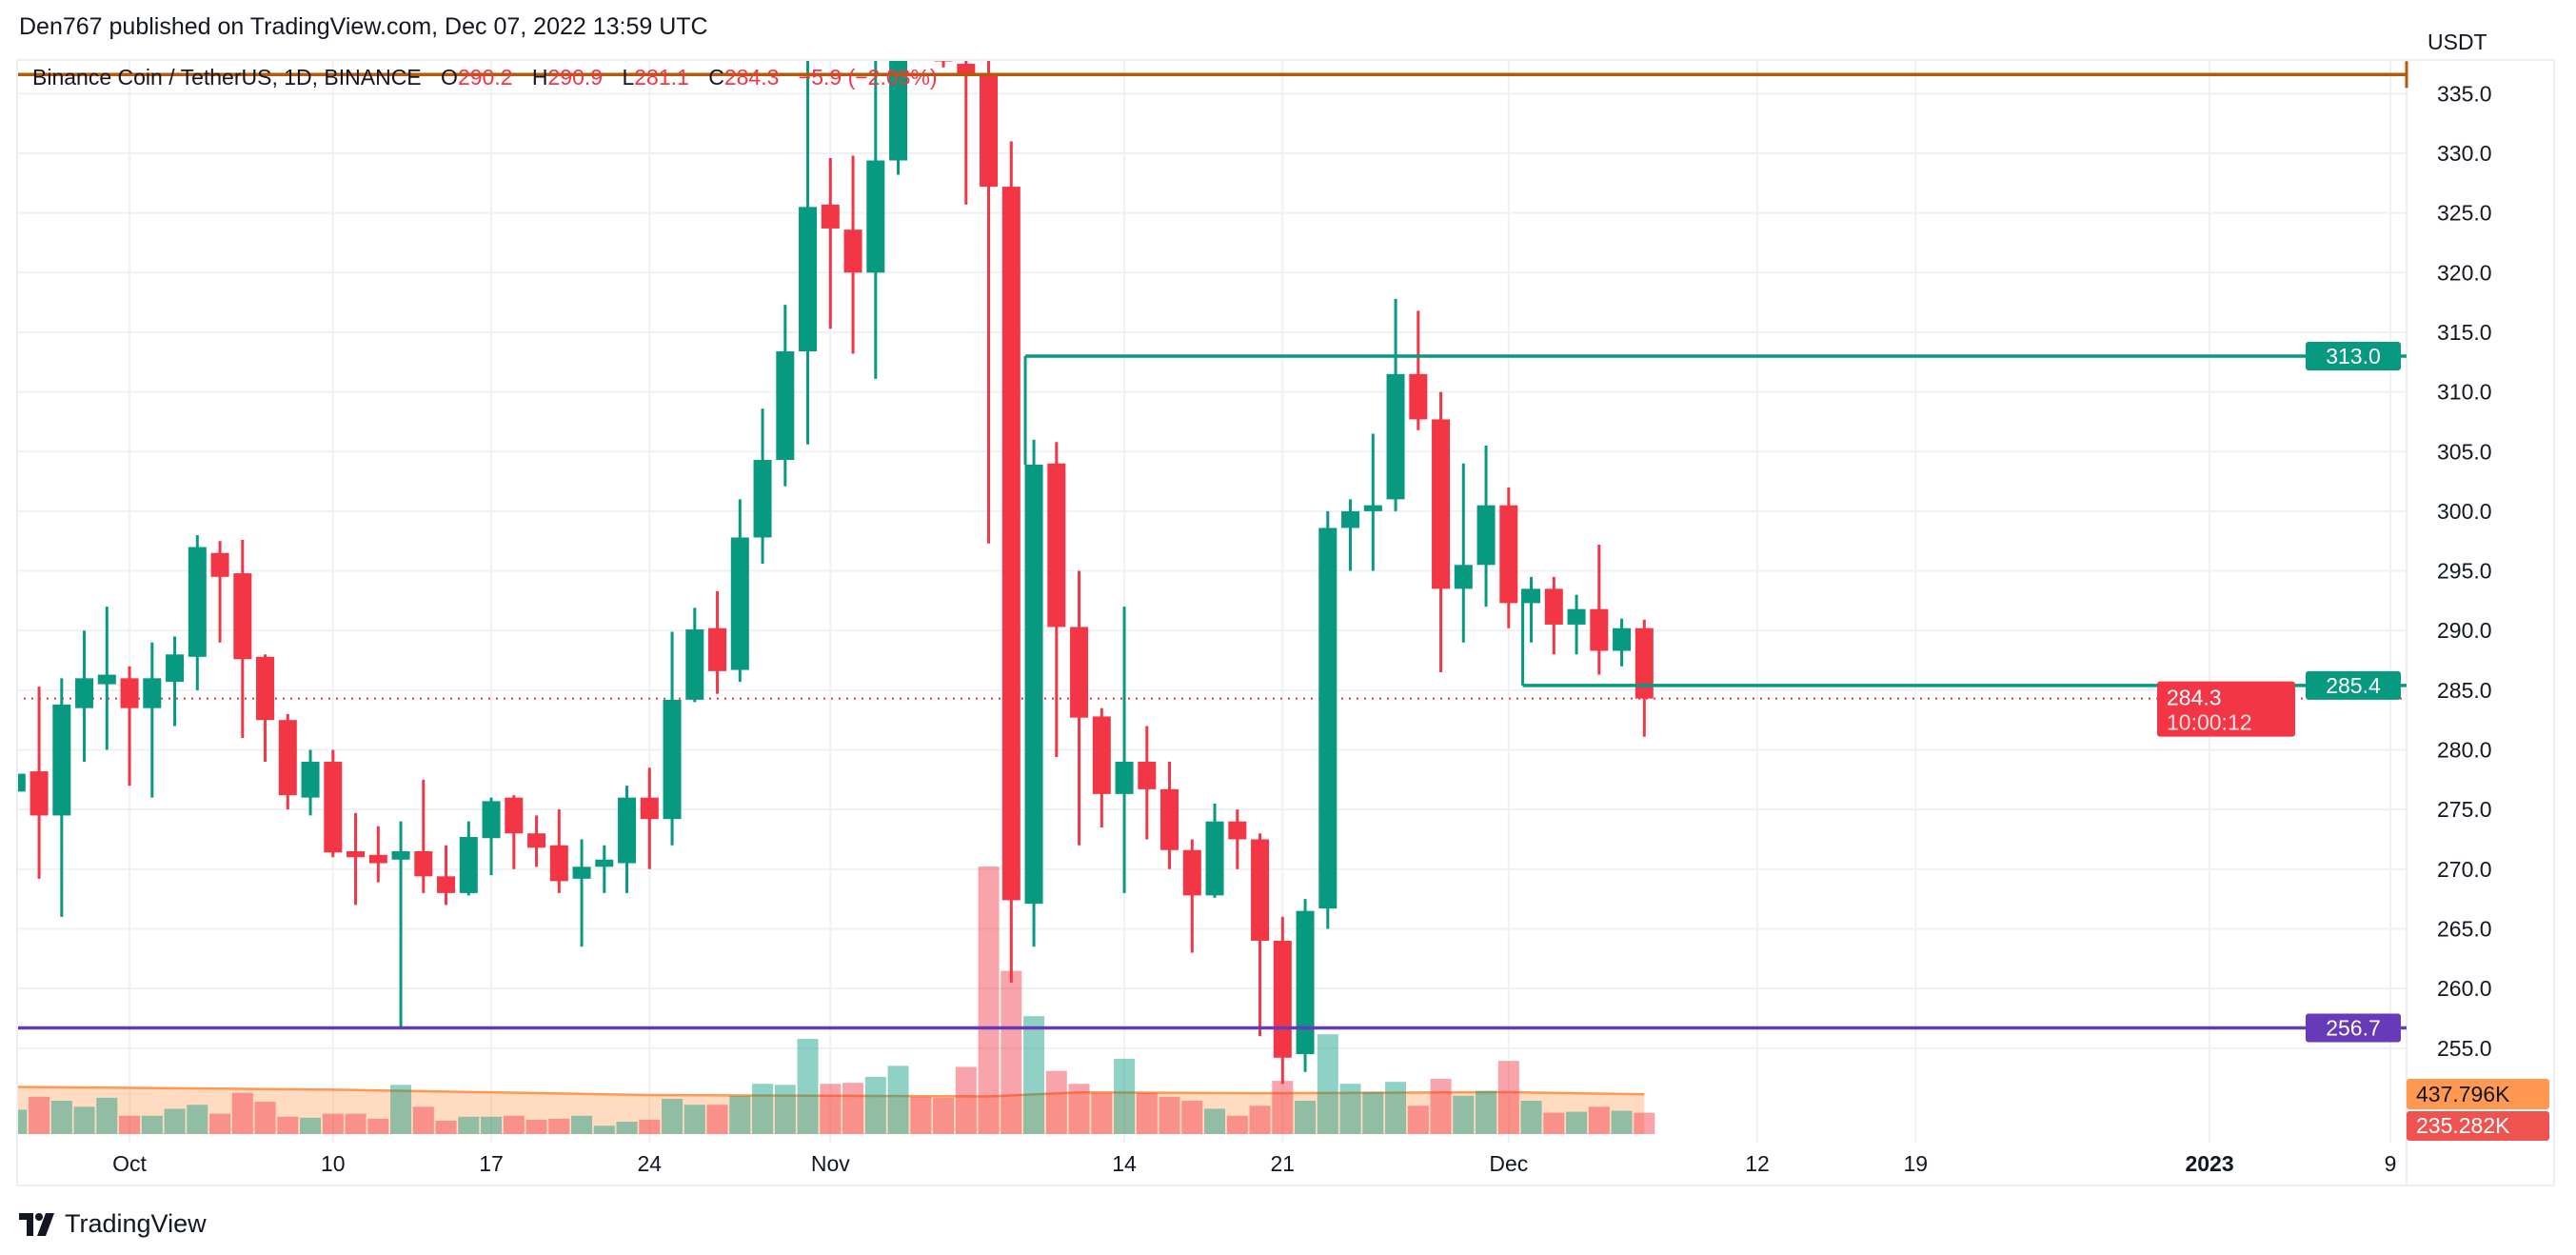 The image size is (2576, 1255). I want to click on symbol-name: Binance Coin / TetherUS, 1D, BINANCE, so click(227, 77).